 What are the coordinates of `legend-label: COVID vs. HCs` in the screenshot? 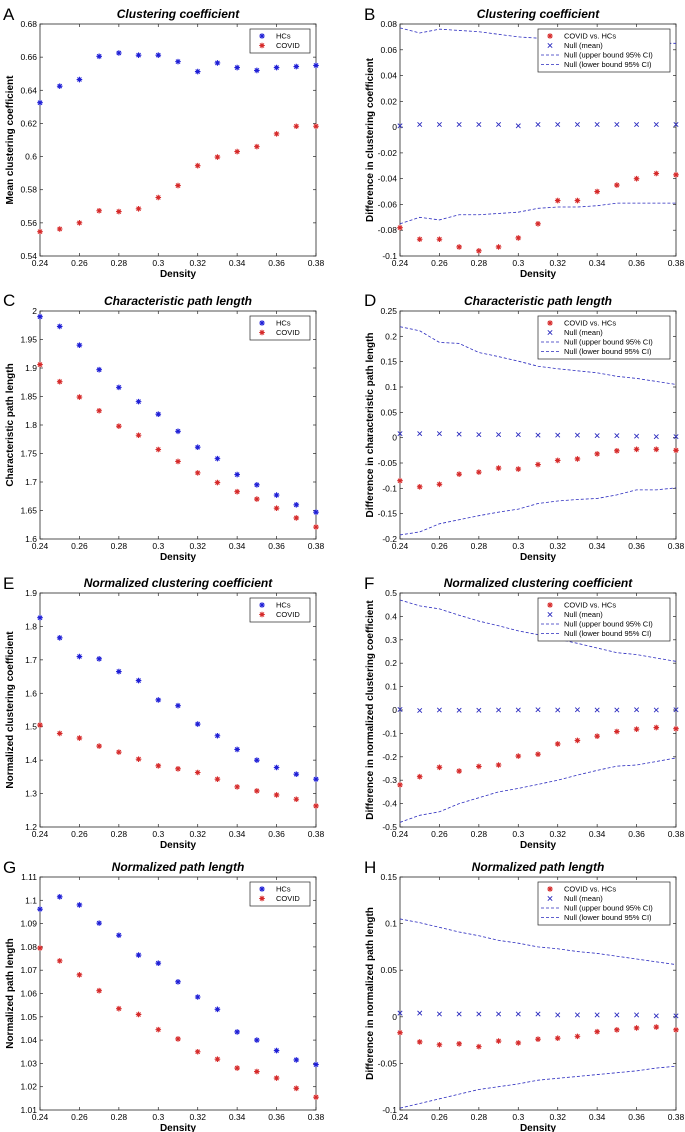 It's located at (590, 36).